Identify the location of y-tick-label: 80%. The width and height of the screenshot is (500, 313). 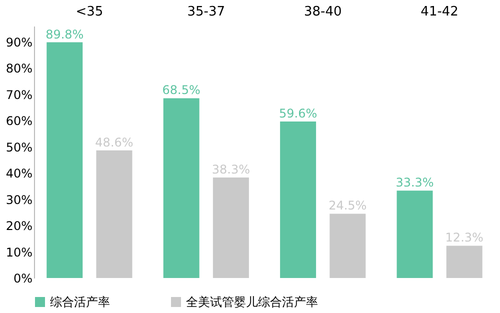
(19, 69).